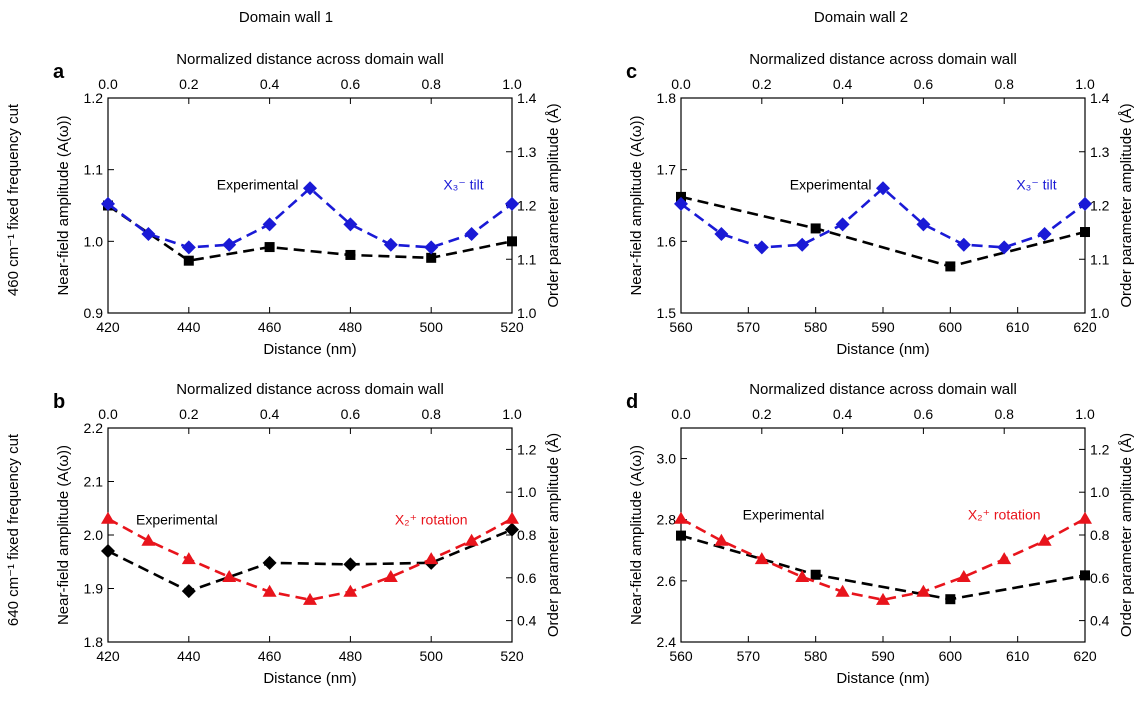 This screenshot has width=1146, height=726. What do you see at coordinates (1036, 184) in the screenshot?
I see `annotation-1: X₃⁻ tilt` at bounding box center [1036, 184].